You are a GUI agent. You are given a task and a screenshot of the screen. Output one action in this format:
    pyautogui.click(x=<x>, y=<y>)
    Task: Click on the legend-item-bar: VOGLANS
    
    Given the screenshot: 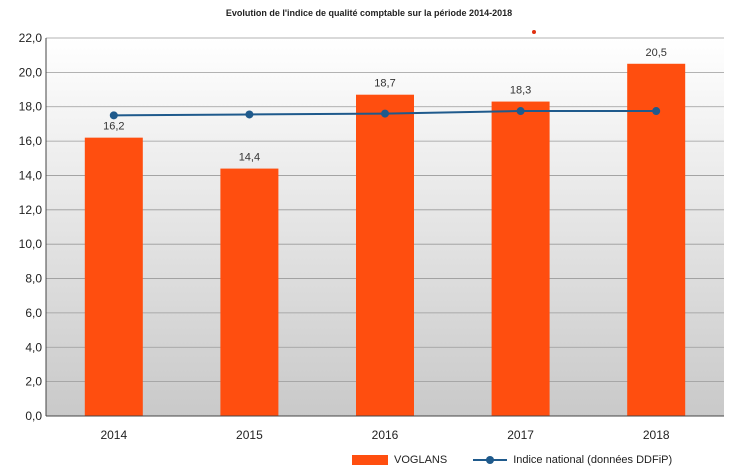 What is the action you would take?
    pyautogui.click(x=399, y=460)
    